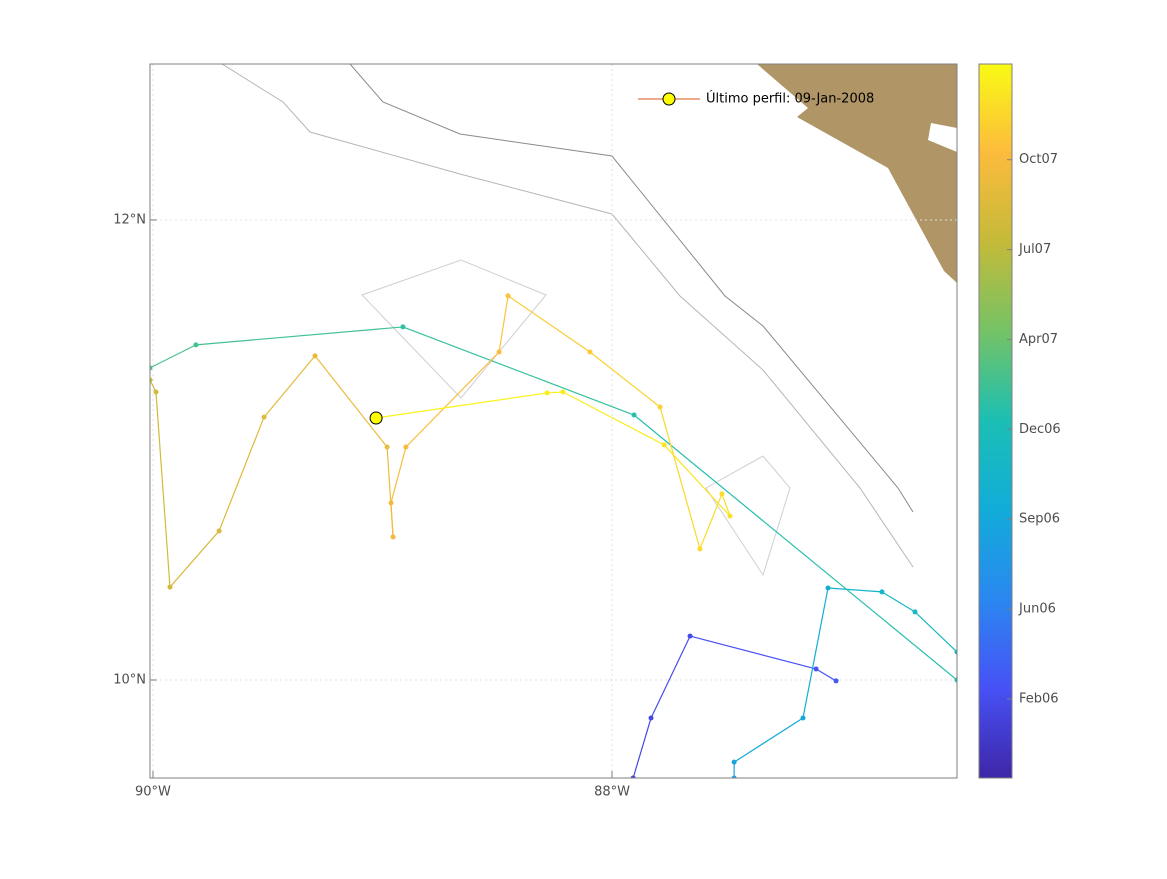 The height and width of the screenshot is (879, 1167). Describe the element at coordinates (612, 792) in the screenshot. I see `x-tick-label: 88°W` at that location.